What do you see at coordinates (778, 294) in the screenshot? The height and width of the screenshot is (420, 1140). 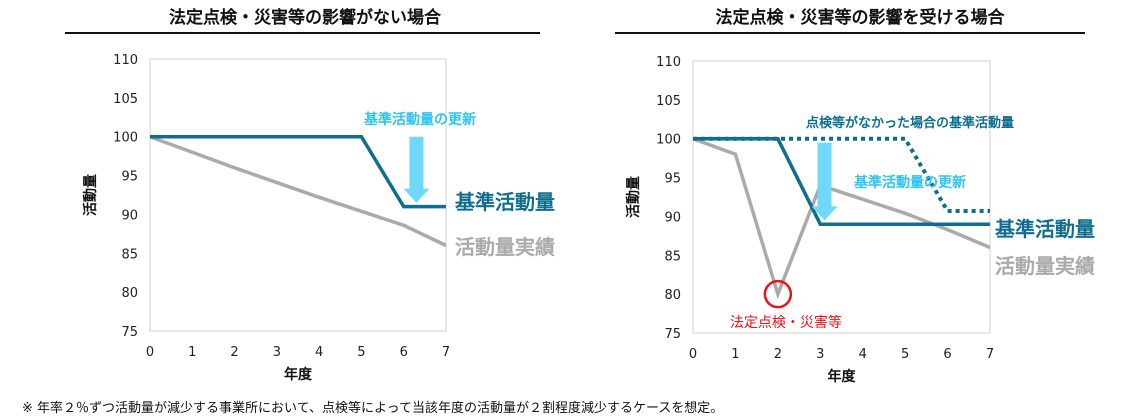 I see `event-circle` at bounding box center [778, 294].